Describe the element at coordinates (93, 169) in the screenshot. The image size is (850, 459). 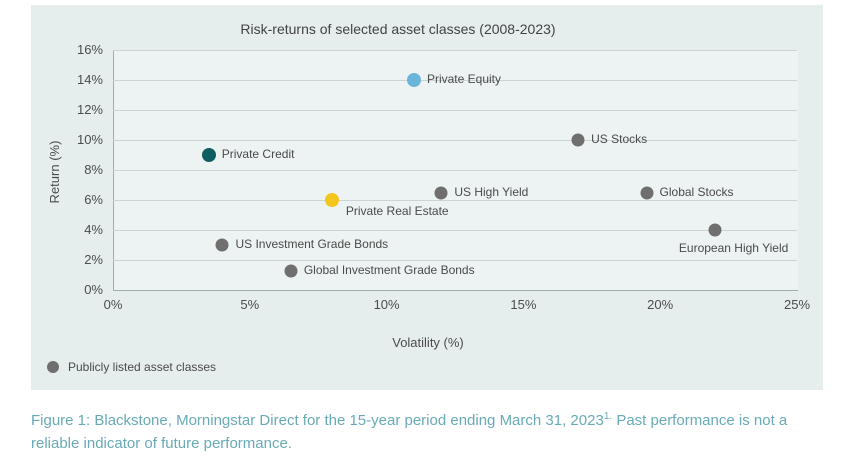
I see `y-tick-label: 8%` at that location.